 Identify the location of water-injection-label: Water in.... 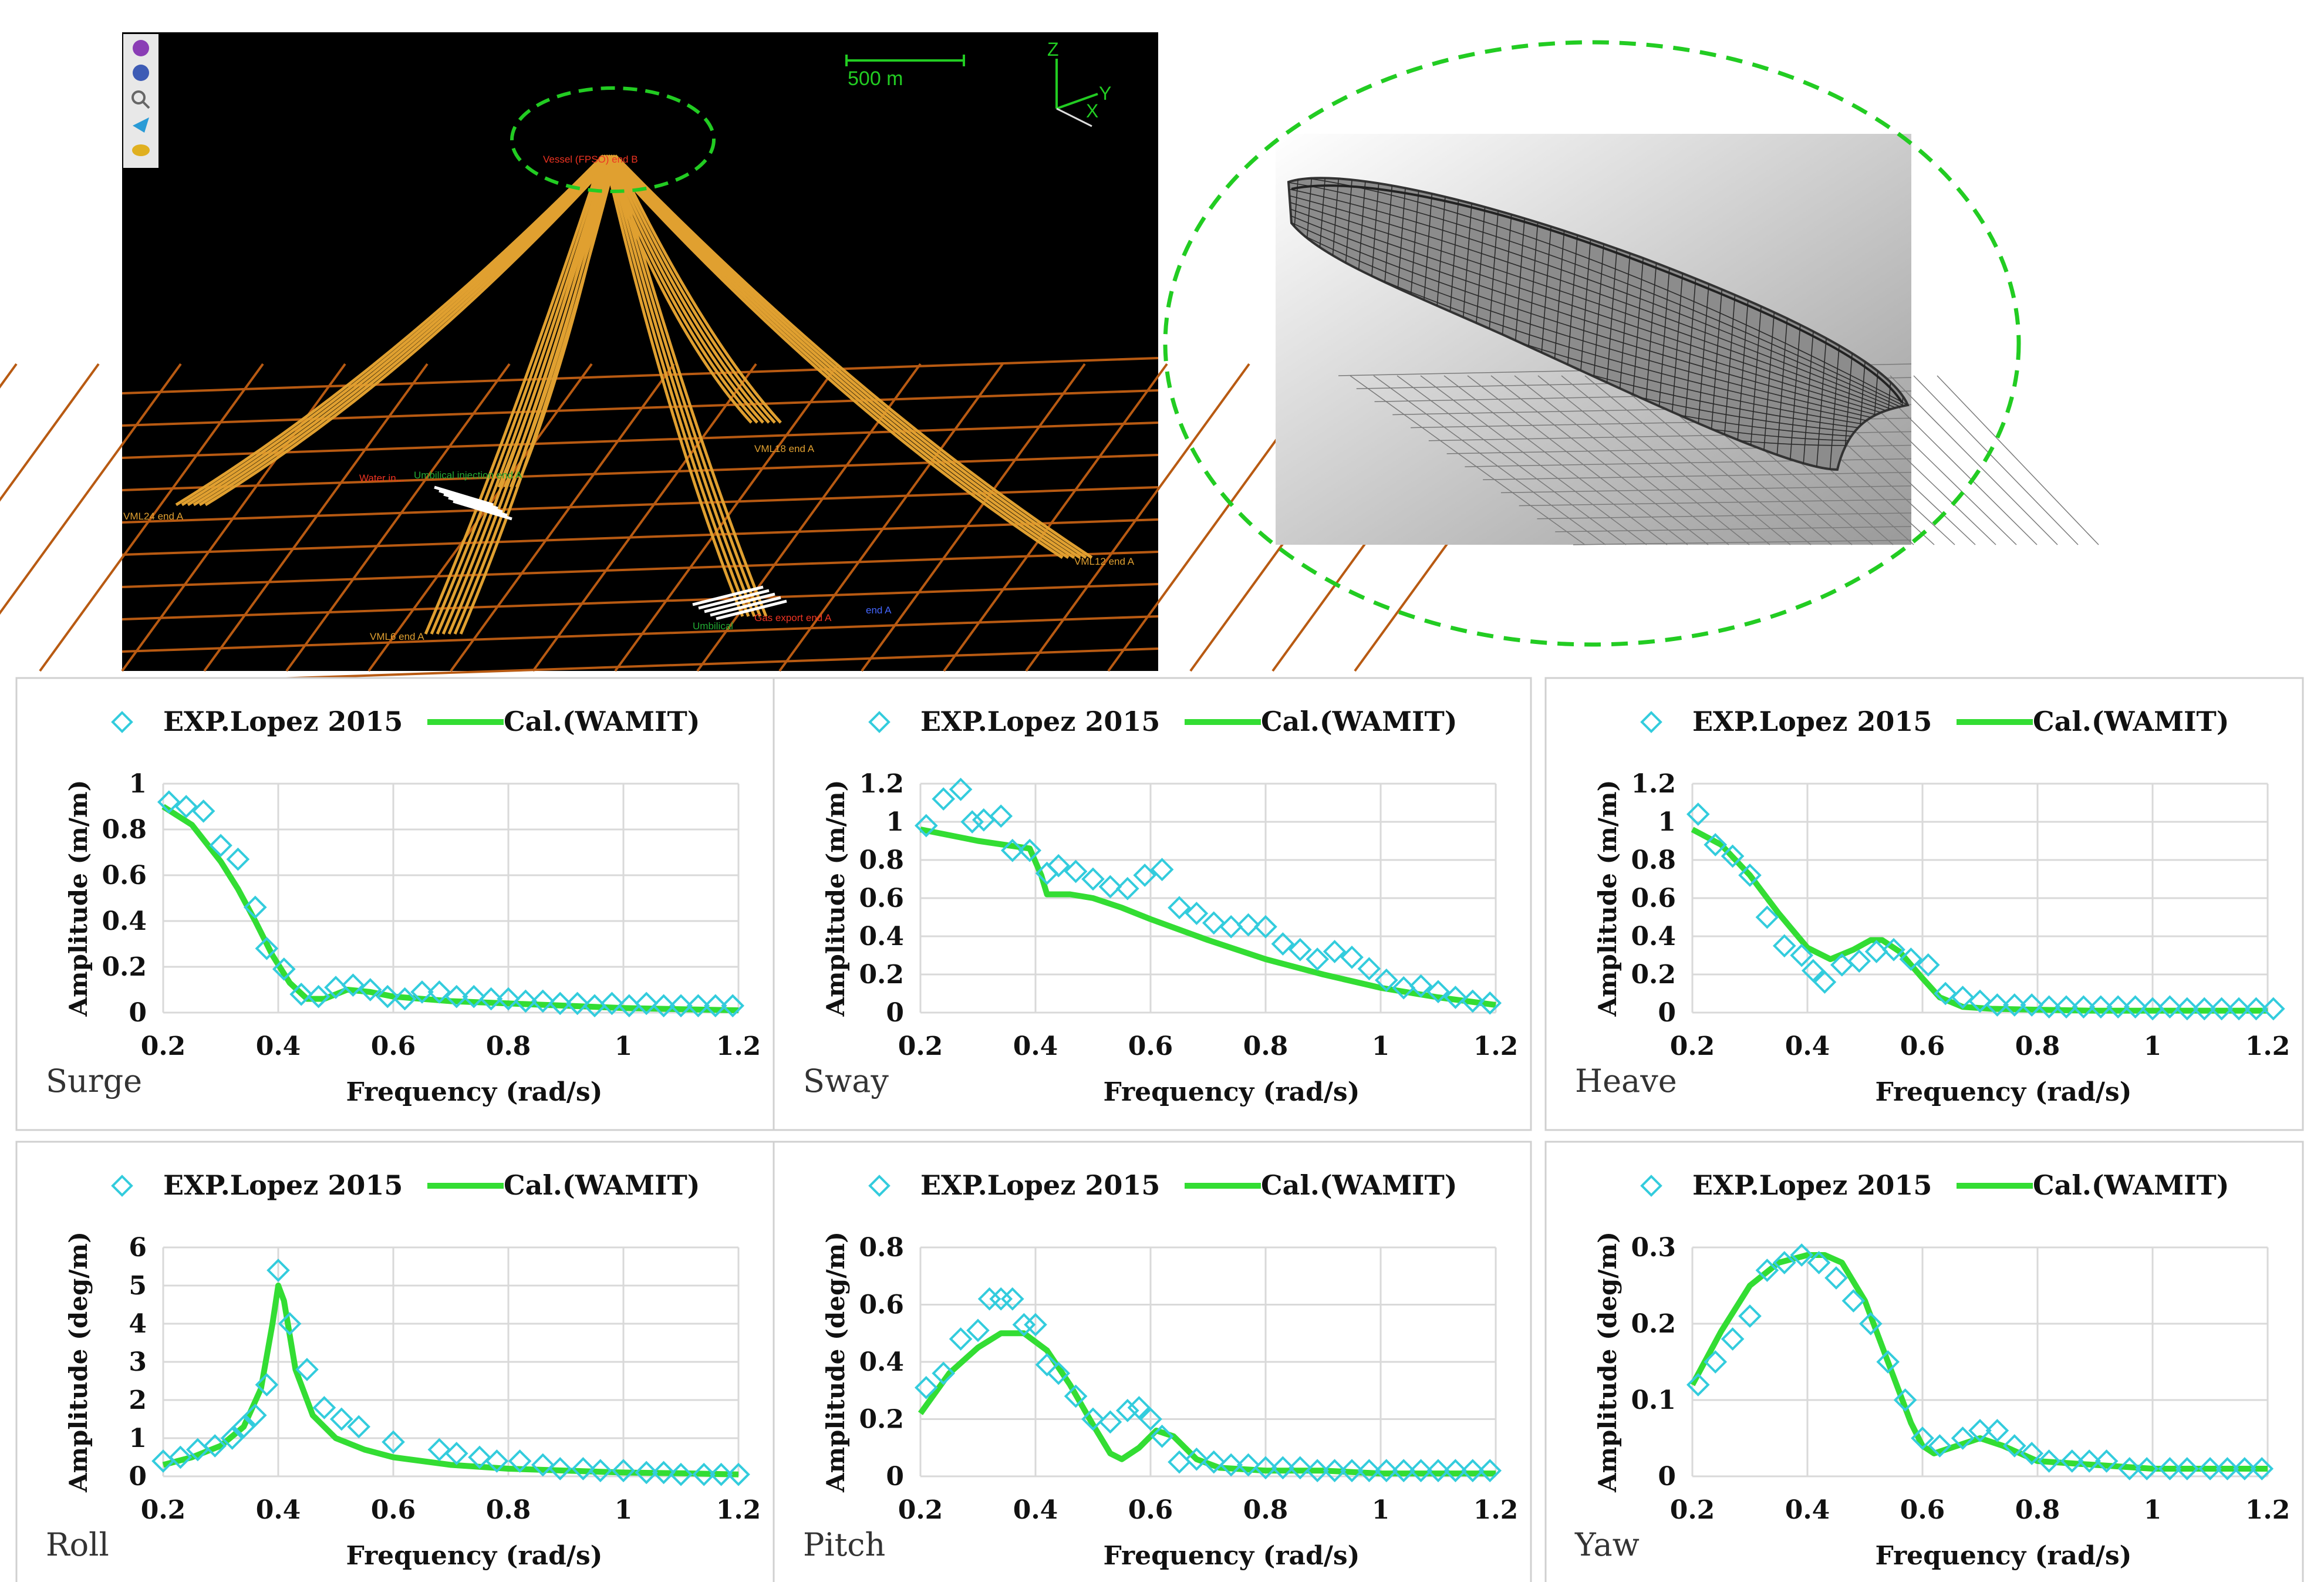
(381, 479).